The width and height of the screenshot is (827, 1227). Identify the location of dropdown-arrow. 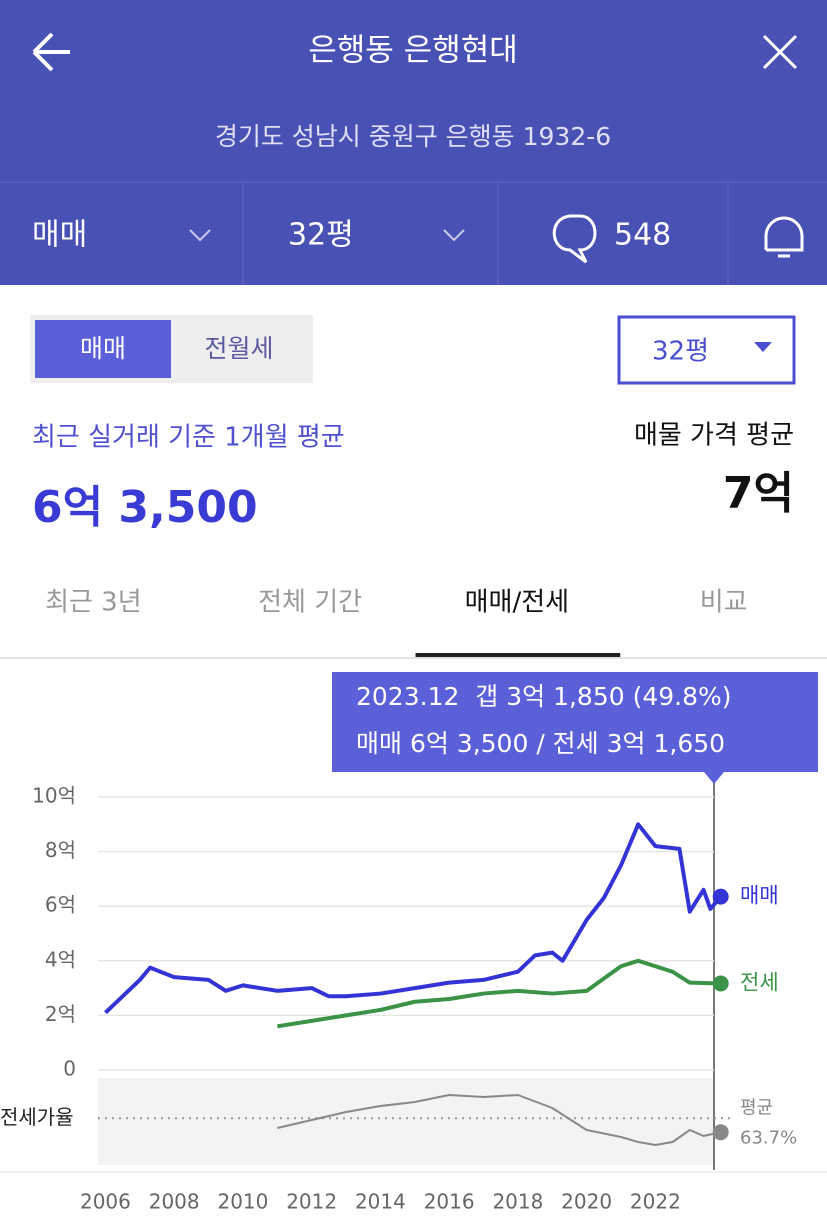
(763, 347).